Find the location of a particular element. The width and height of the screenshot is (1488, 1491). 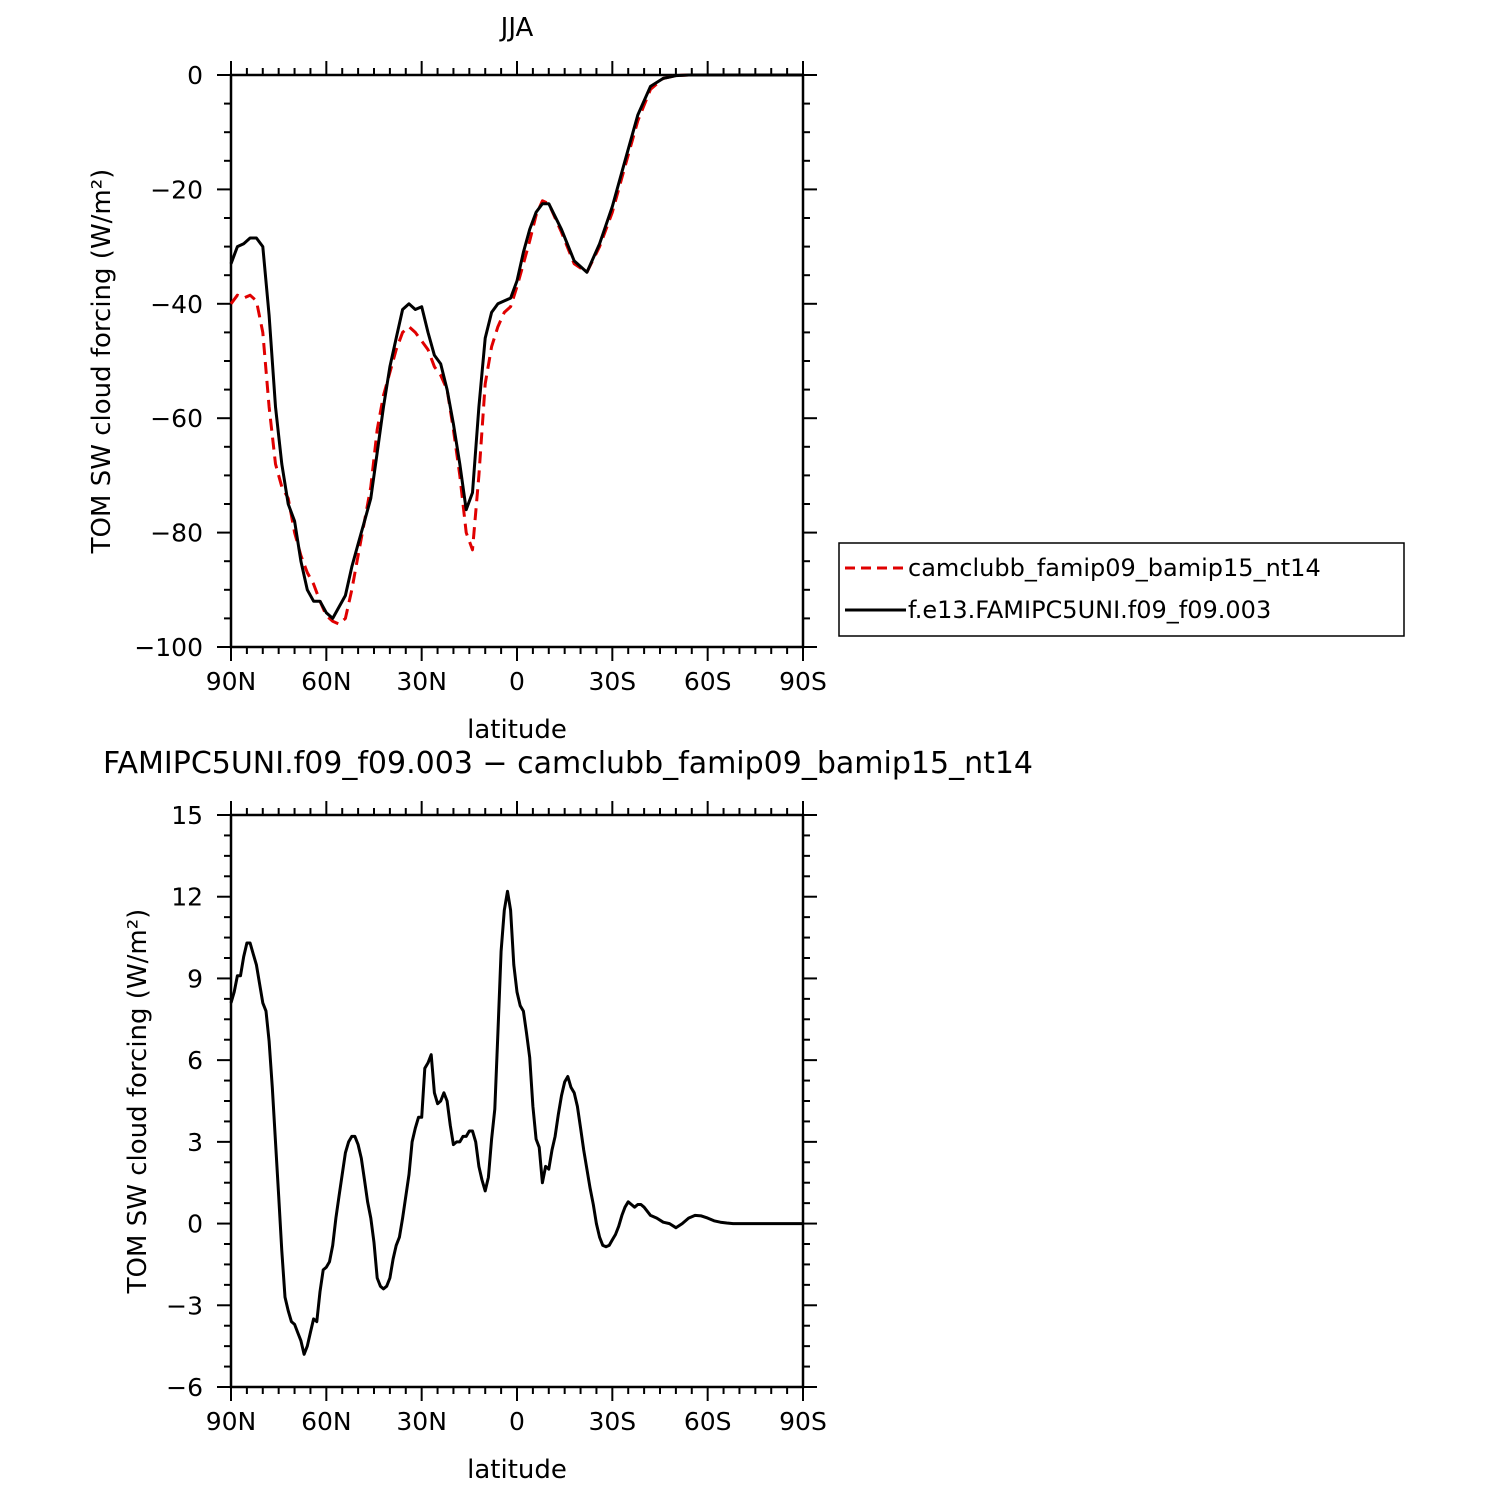

top-xtick-label: 0 is located at coordinates (517, 681).